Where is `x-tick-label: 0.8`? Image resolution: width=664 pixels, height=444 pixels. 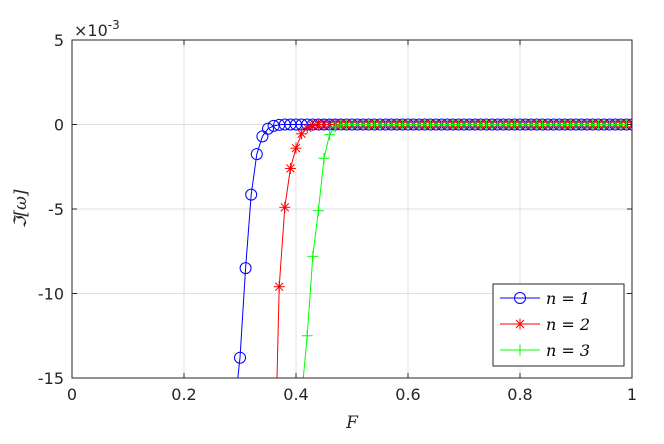
x-tick-label: 0.8 is located at coordinates (519, 394).